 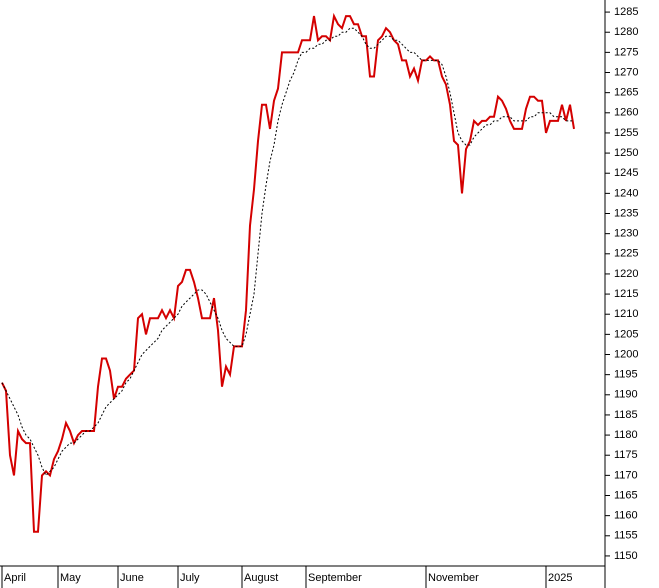 What do you see at coordinates (626, 395) in the screenshot?
I see `y-tick-label: 1190` at bounding box center [626, 395].